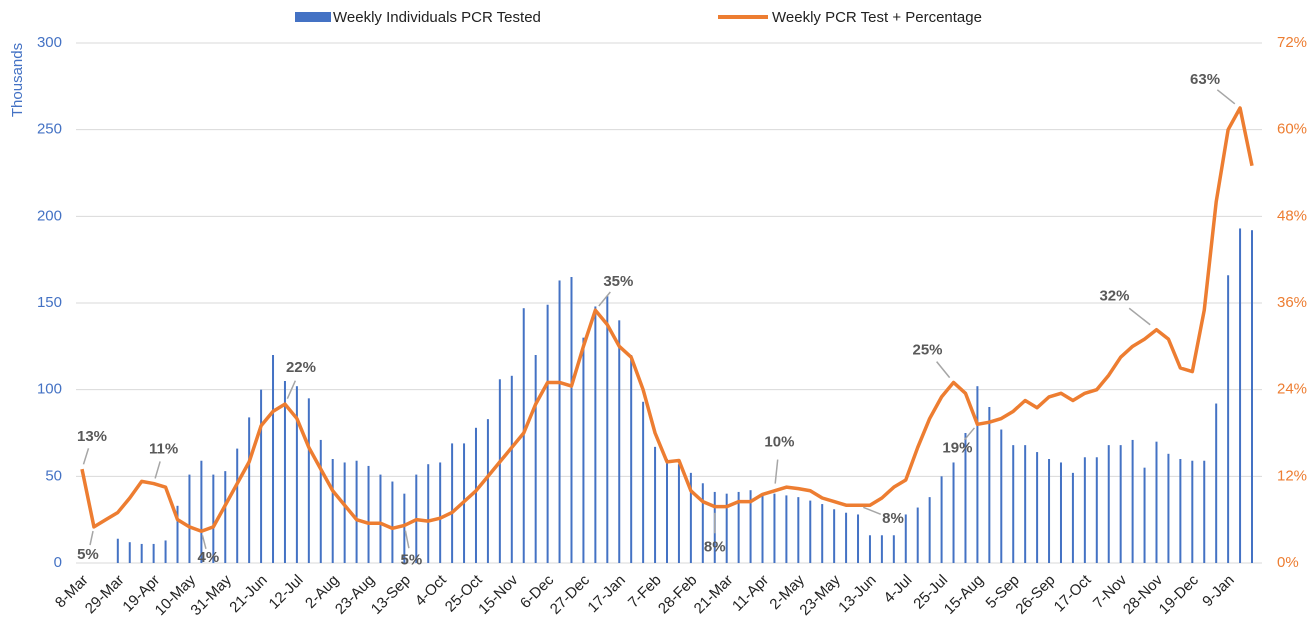 Image resolution: width=1315 pixels, height=626 pixels. What do you see at coordinates (750, 593) in the screenshot?
I see `x-tick-label: 11-Apr` at bounding box center [750, 593].